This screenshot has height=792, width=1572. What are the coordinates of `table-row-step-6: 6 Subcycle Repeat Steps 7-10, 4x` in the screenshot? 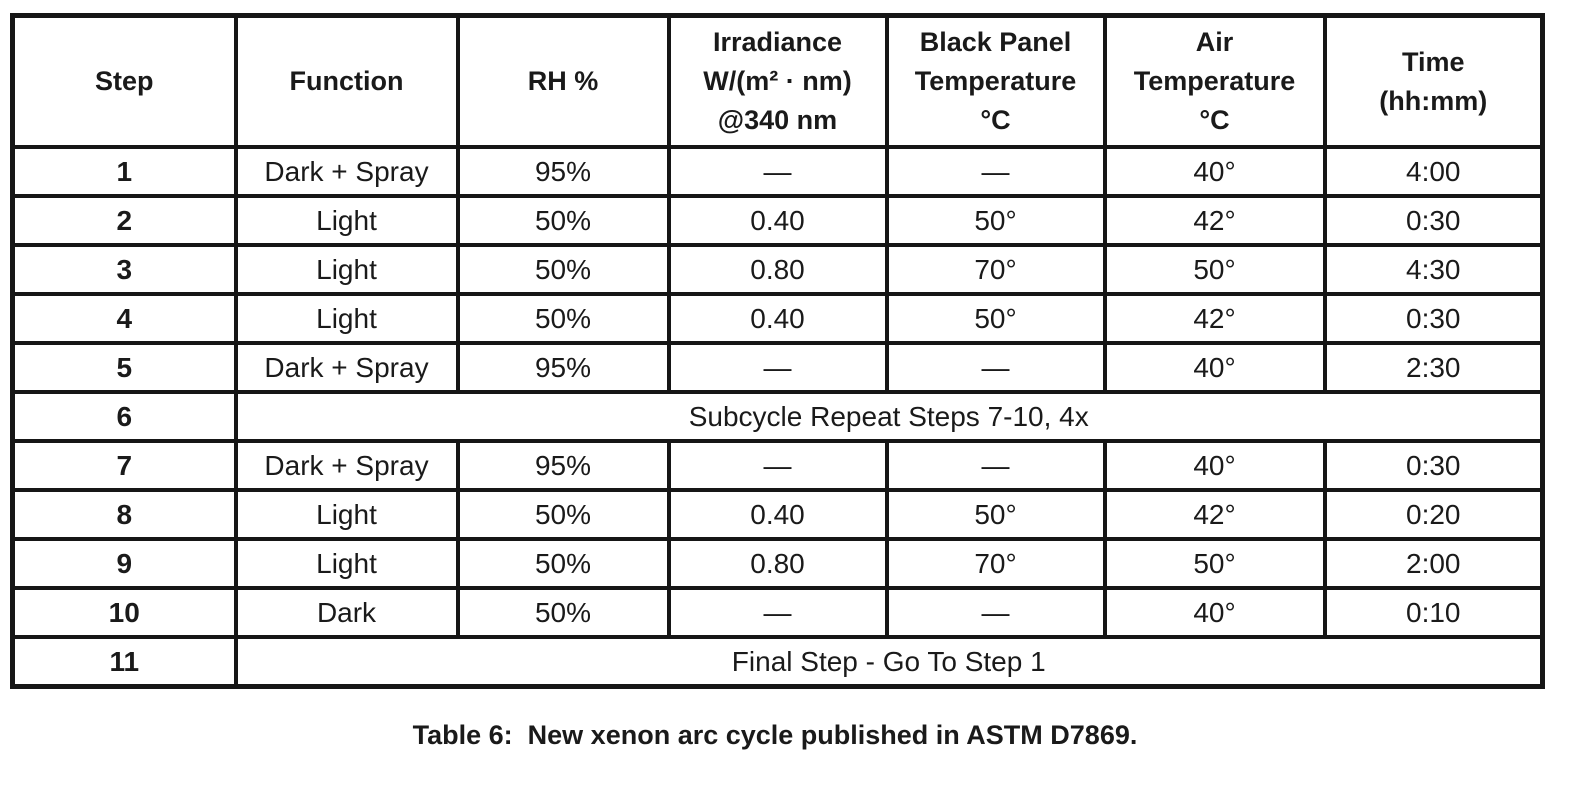 It's located at (777, 416).